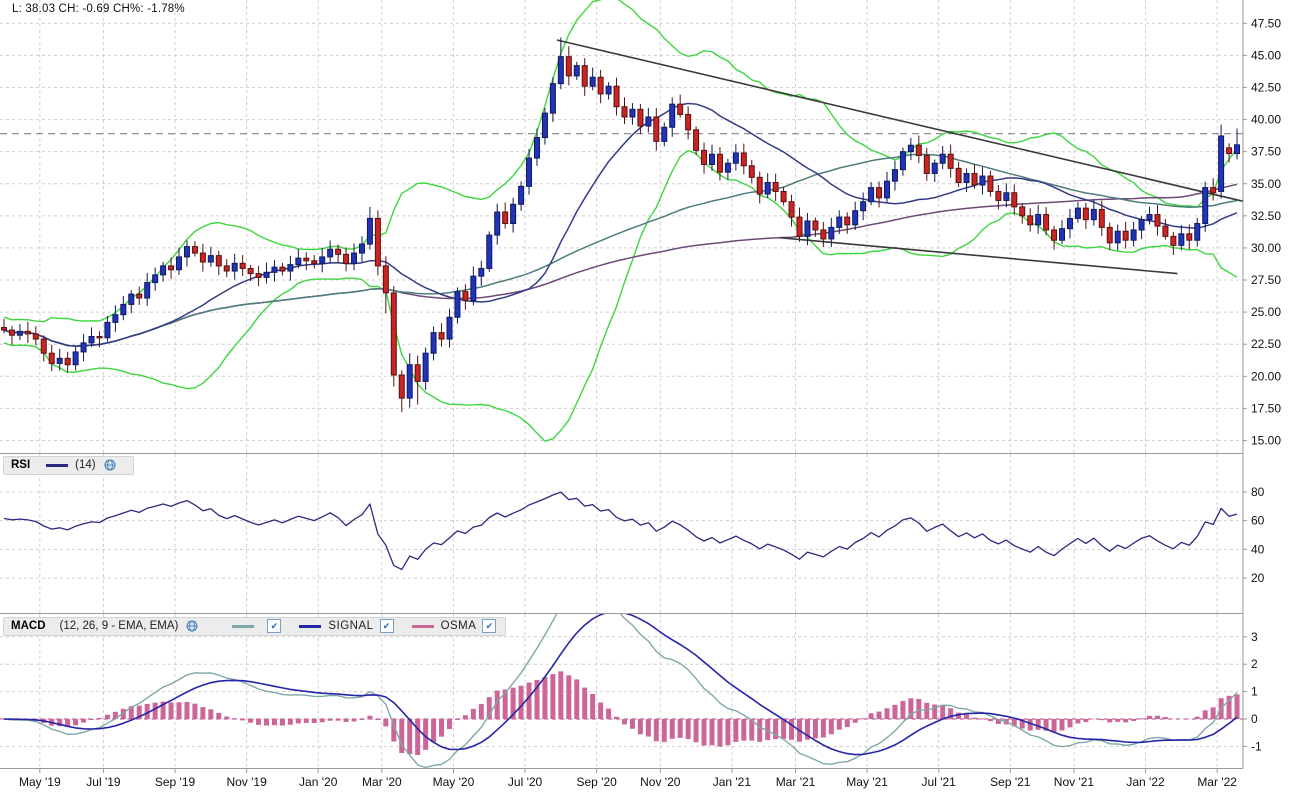 Image resolution: width=1291 pixels, height=795 pixels. Describe the element at coordinates (1258, 492) in the screenshot. I see `svg-text: 80` at that location.